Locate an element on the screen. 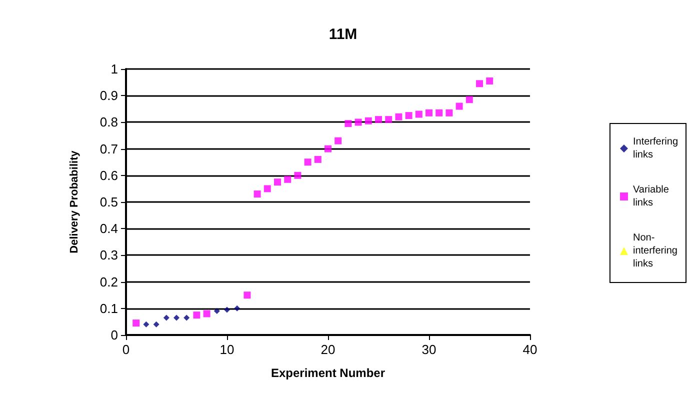 This screenshot has height=406, width=696. x-tick-label: 20 is located at coordinates (328, 349).